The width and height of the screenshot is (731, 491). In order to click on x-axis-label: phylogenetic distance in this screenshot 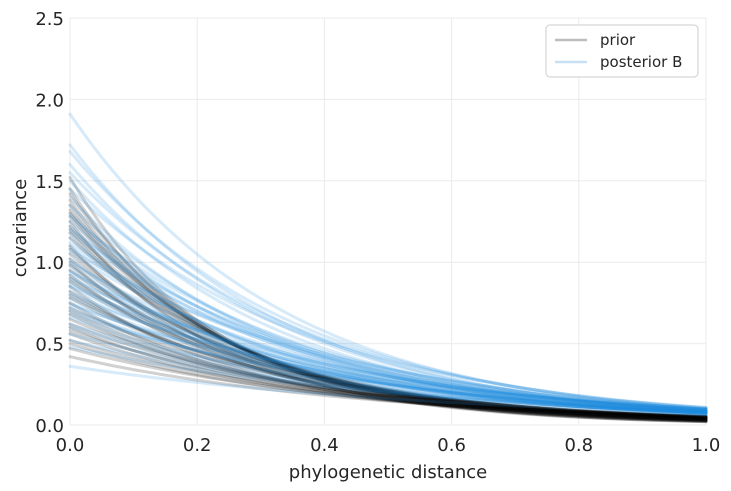, I will do `click(388, 472)`.